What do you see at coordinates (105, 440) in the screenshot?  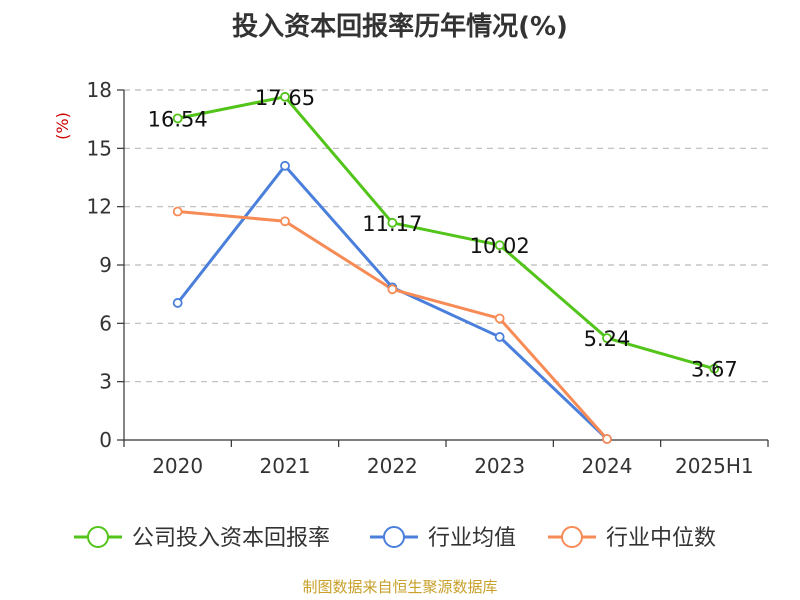 I see `y-tick-label: 0` at bounding box center [105, 440].